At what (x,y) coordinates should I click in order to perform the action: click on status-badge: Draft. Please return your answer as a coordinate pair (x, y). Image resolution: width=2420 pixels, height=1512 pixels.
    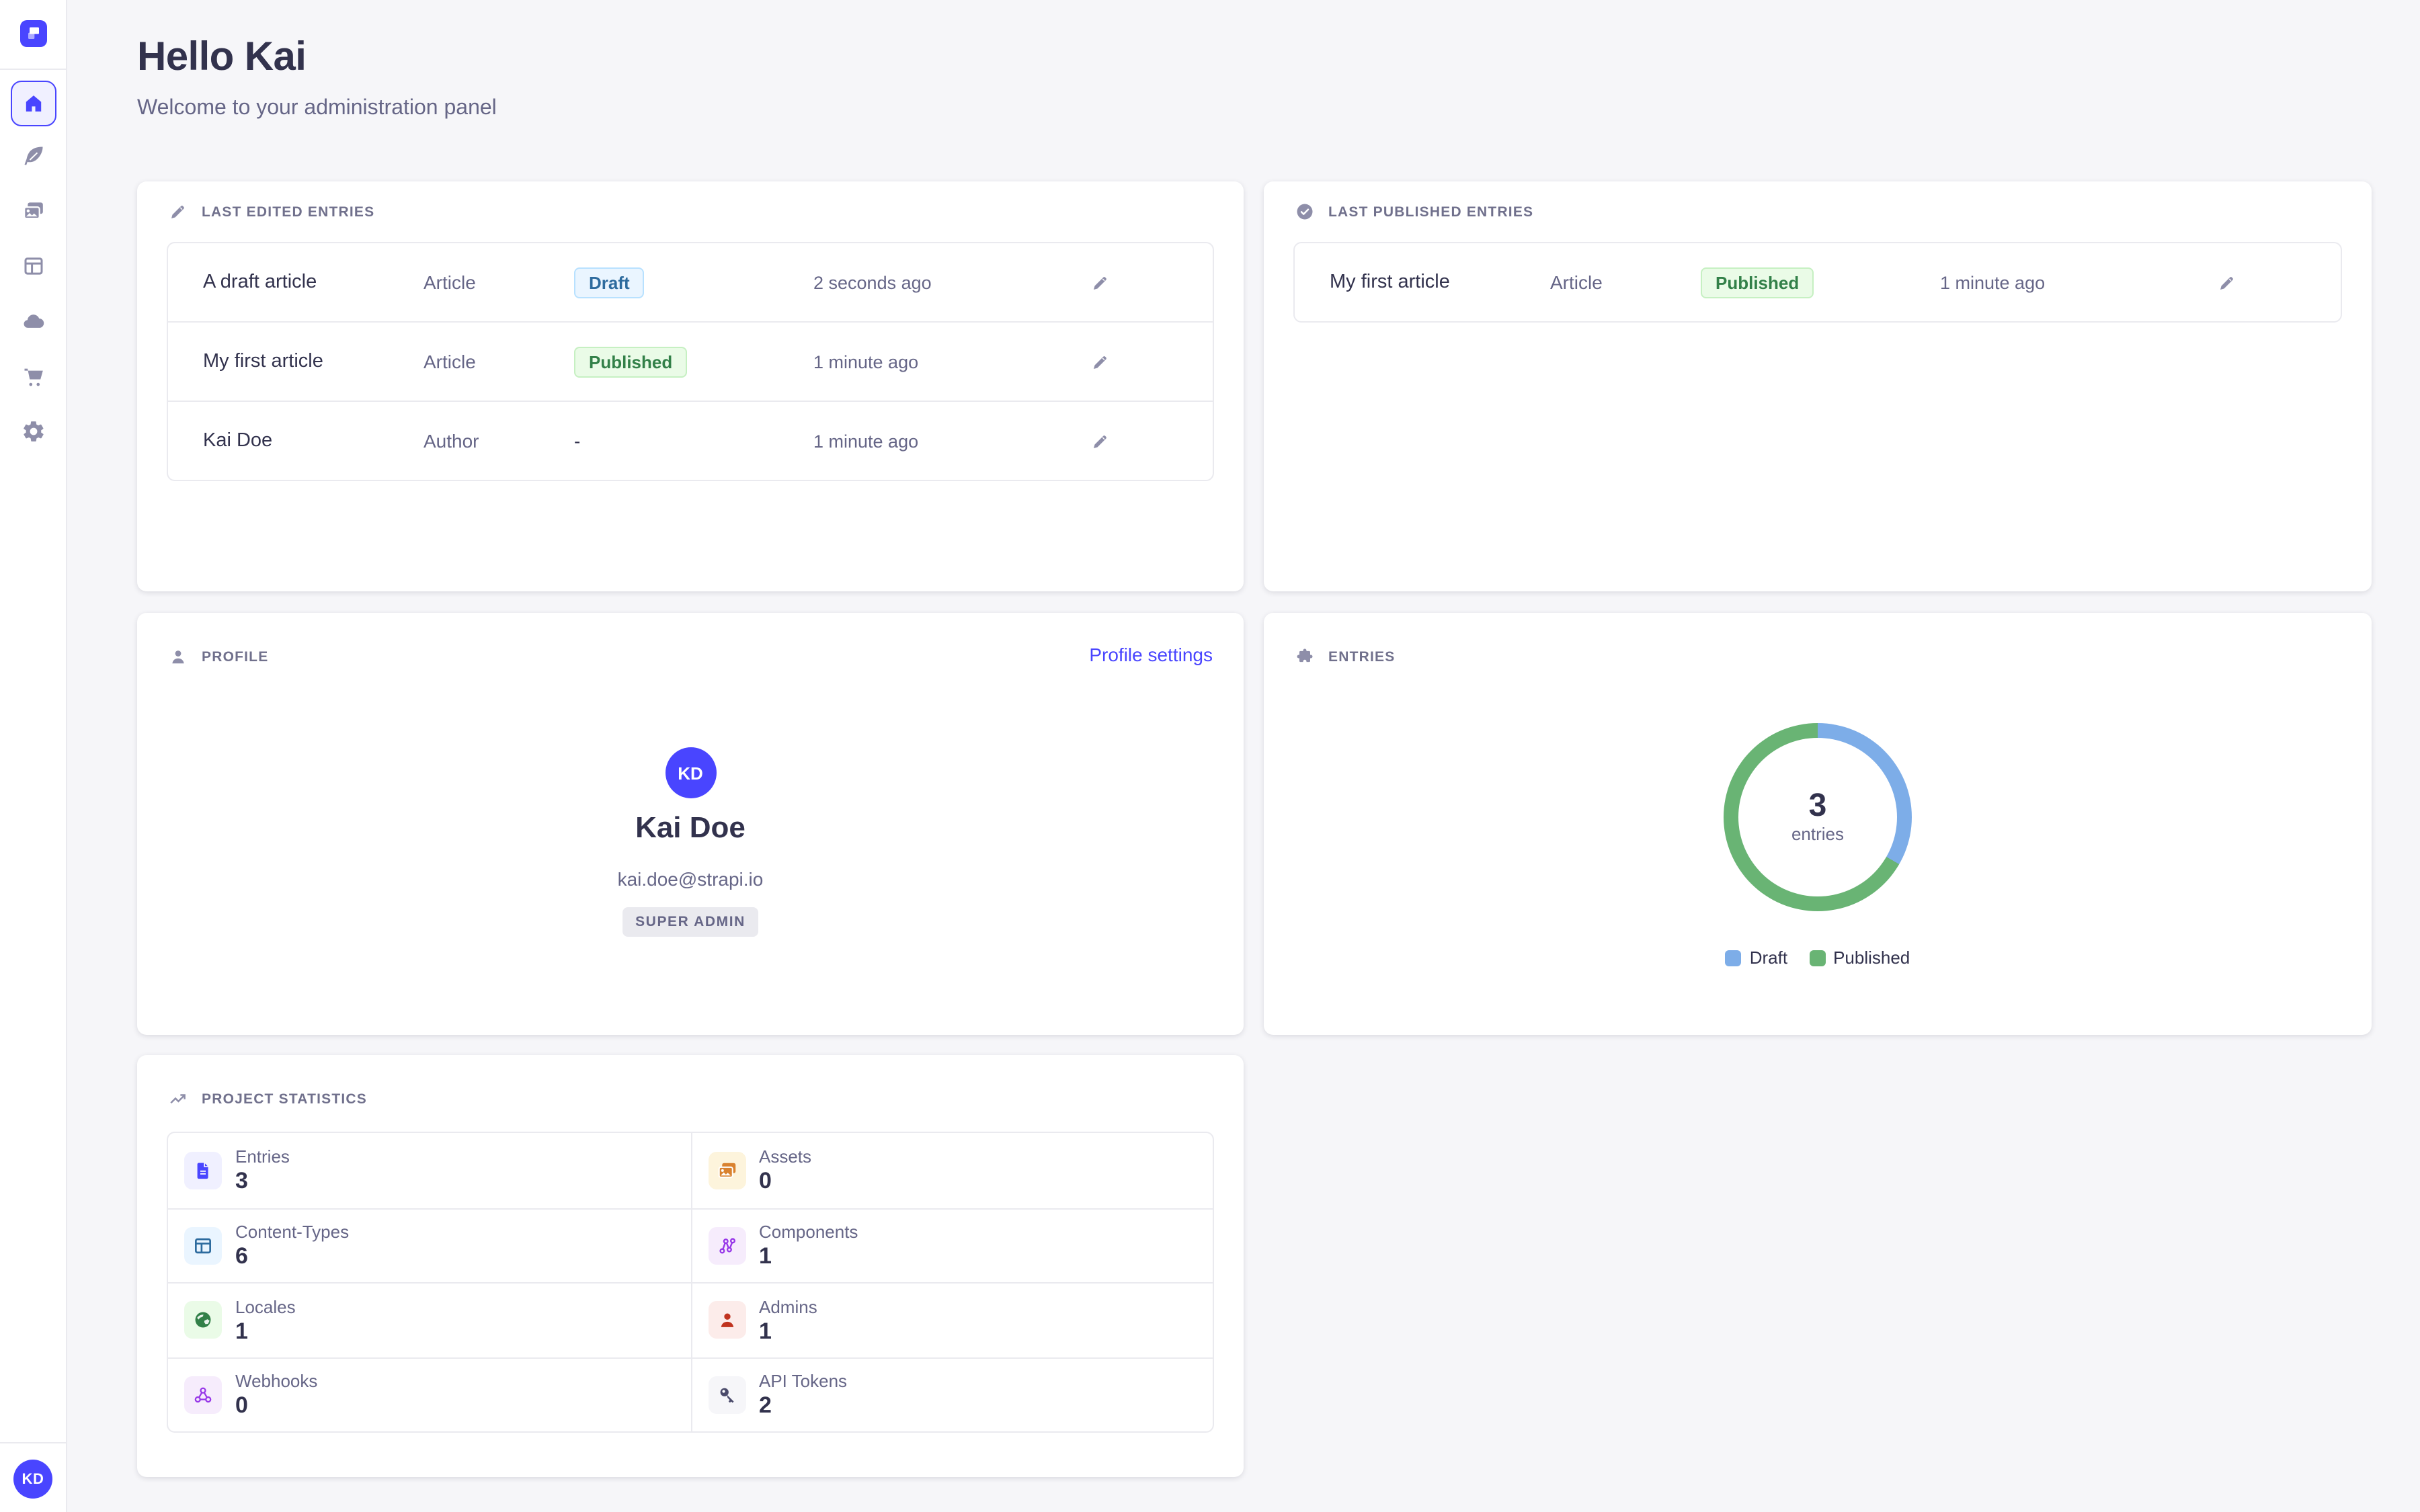
    Looking at the image, I should click on (609, 282).